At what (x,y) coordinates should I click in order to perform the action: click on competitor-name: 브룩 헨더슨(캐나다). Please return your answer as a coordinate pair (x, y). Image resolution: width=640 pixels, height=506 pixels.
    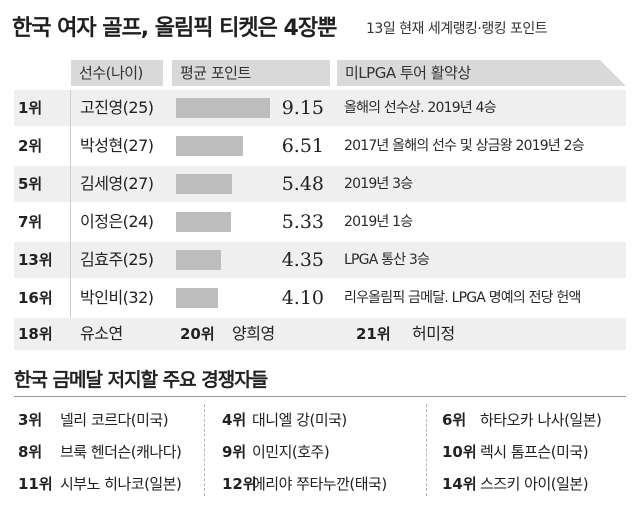
    Looking at the image, I should click on (121, 452).